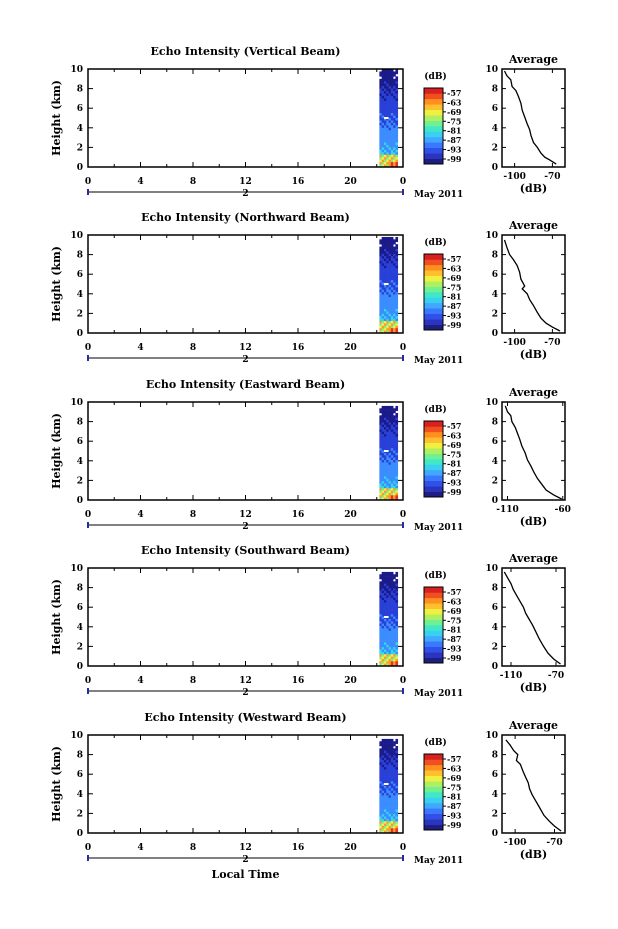  What do you see at coordinates (56, 784) in the screenshot?
I see `y-axis-label: Height (km)` at bounding box center [56, 784].